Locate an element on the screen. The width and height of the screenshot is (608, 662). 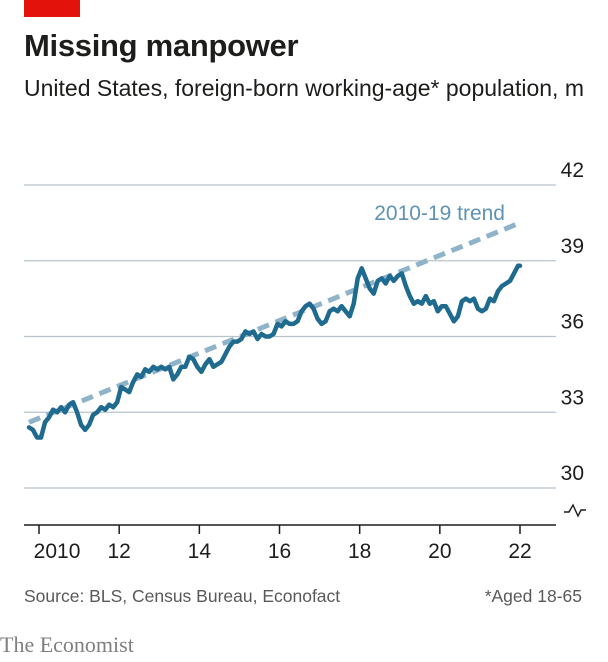
x-tick-label-2018: 18 is located at coordinates (359, 551).